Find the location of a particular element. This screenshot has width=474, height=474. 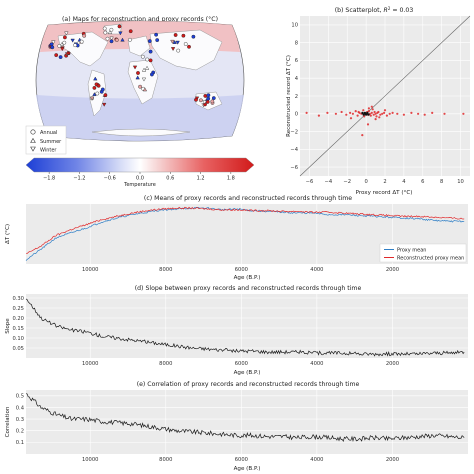

scatter-ytick: 10 is located at coordinates (294, 26).